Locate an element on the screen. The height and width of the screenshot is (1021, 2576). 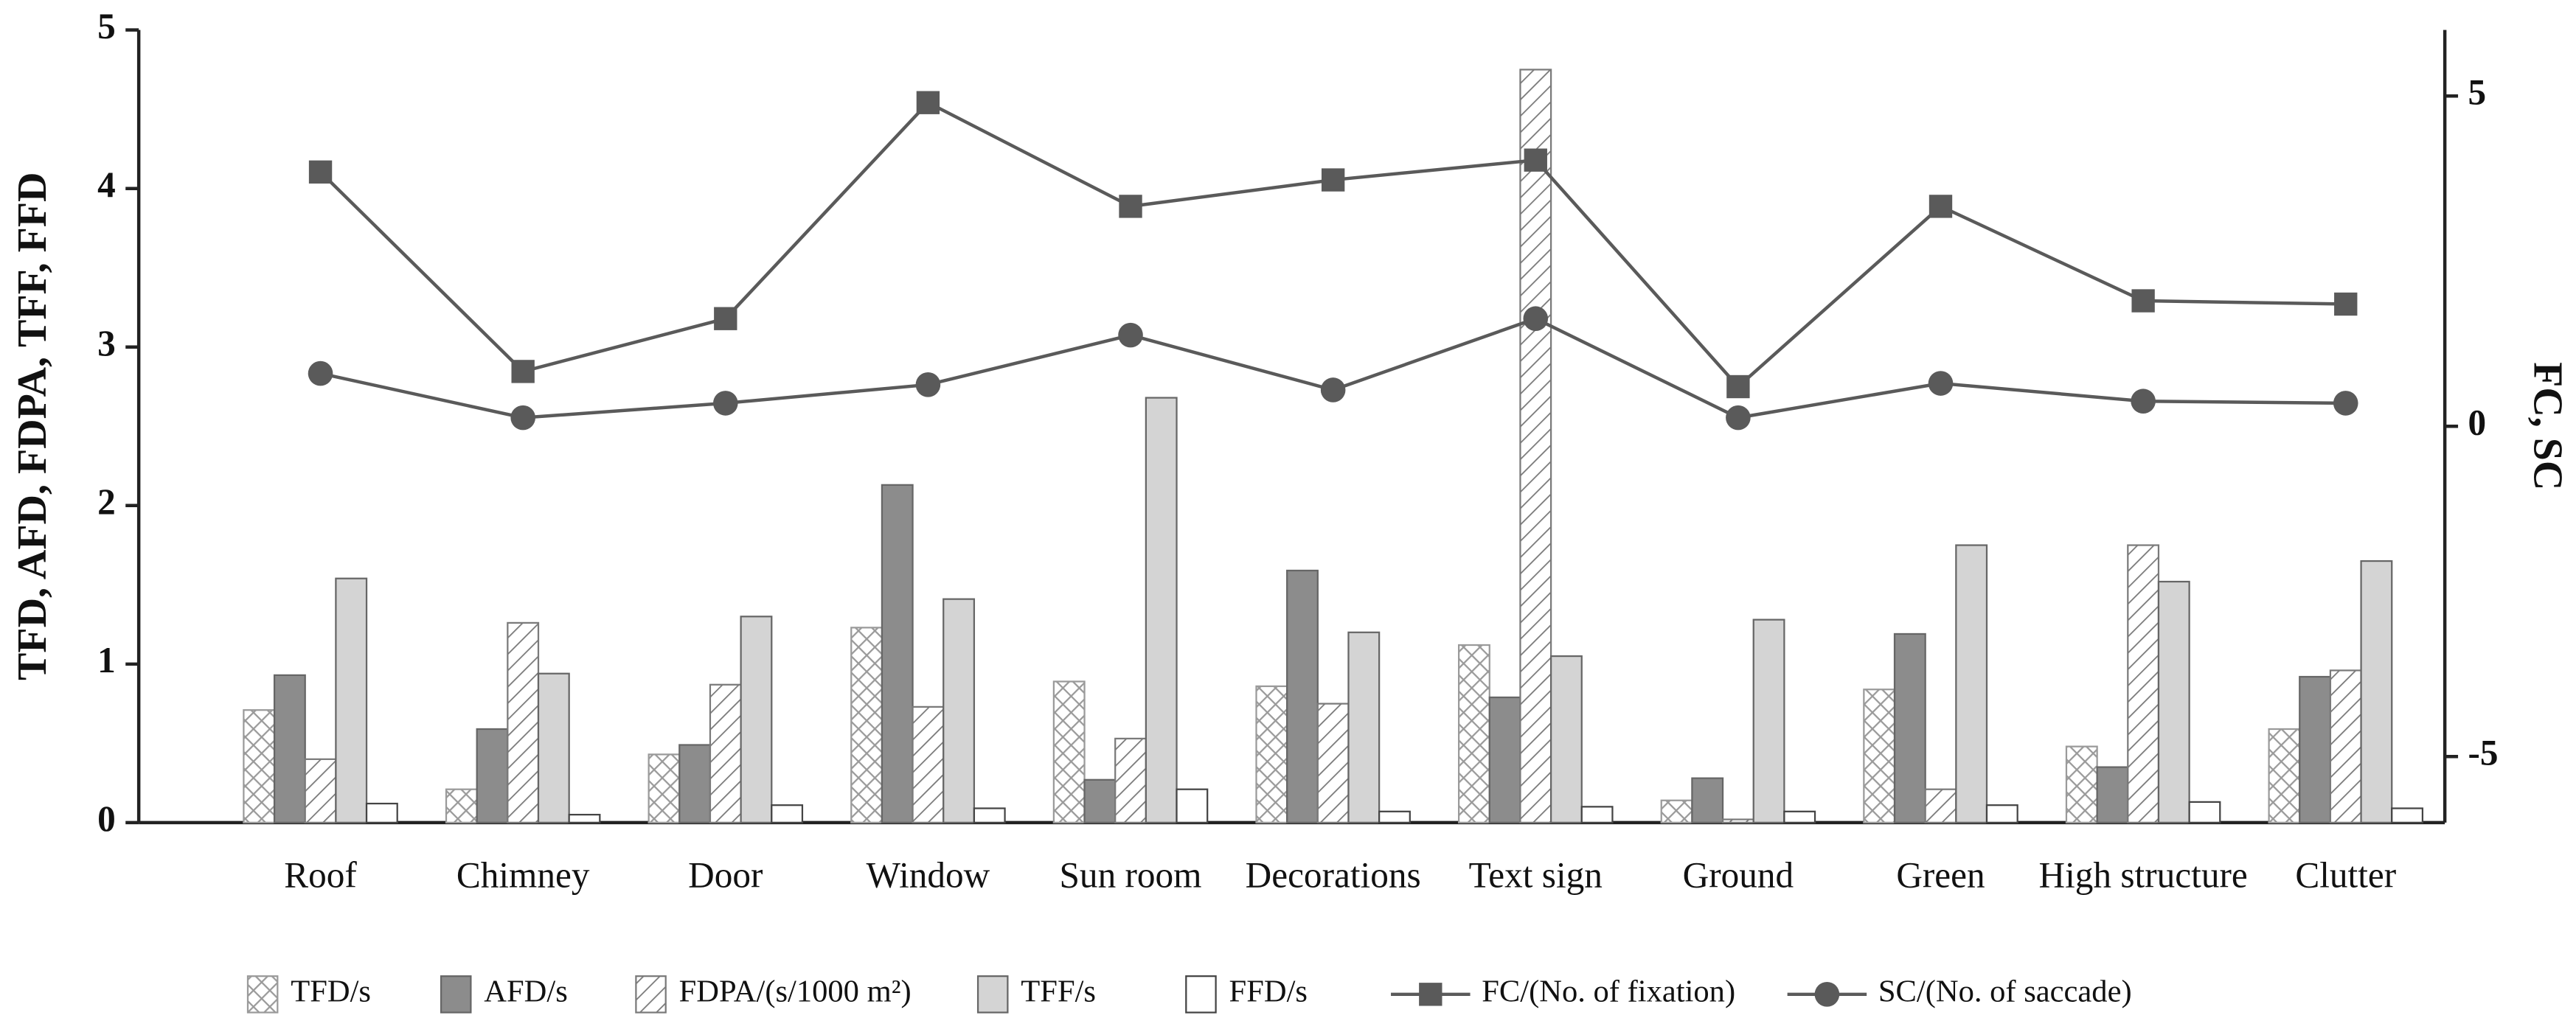
y-axis-title: TFD, AFD, FDPA, TFF, FFD is located at coordinates (32, 427).